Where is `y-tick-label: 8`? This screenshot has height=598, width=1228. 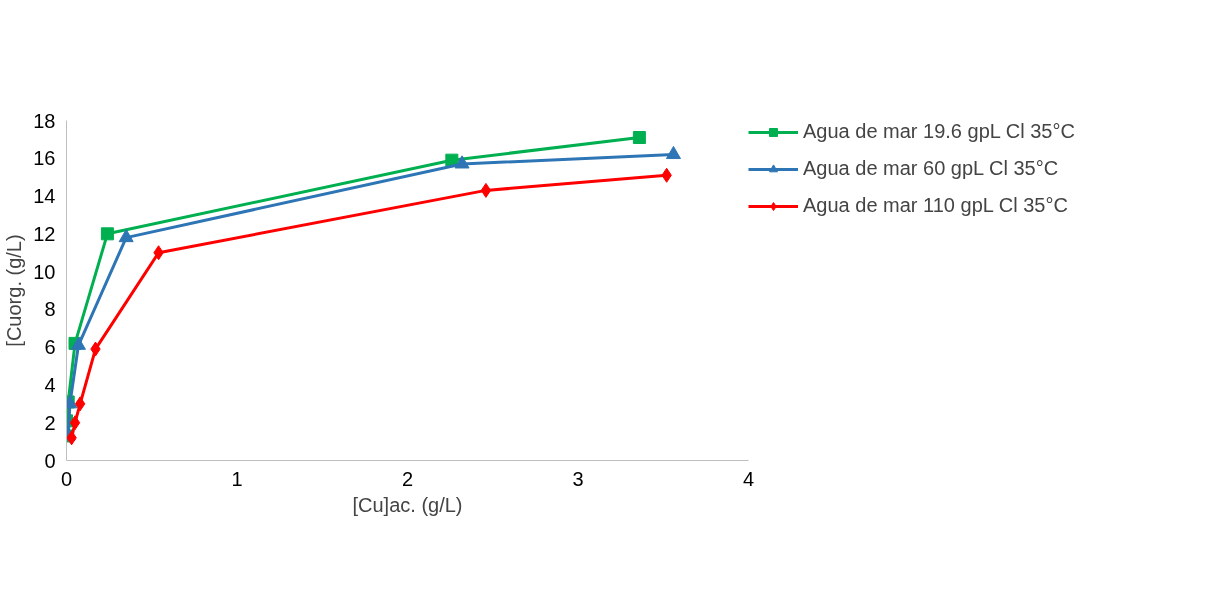
y-tick-label: 8 is located at coordinates (50, 309).